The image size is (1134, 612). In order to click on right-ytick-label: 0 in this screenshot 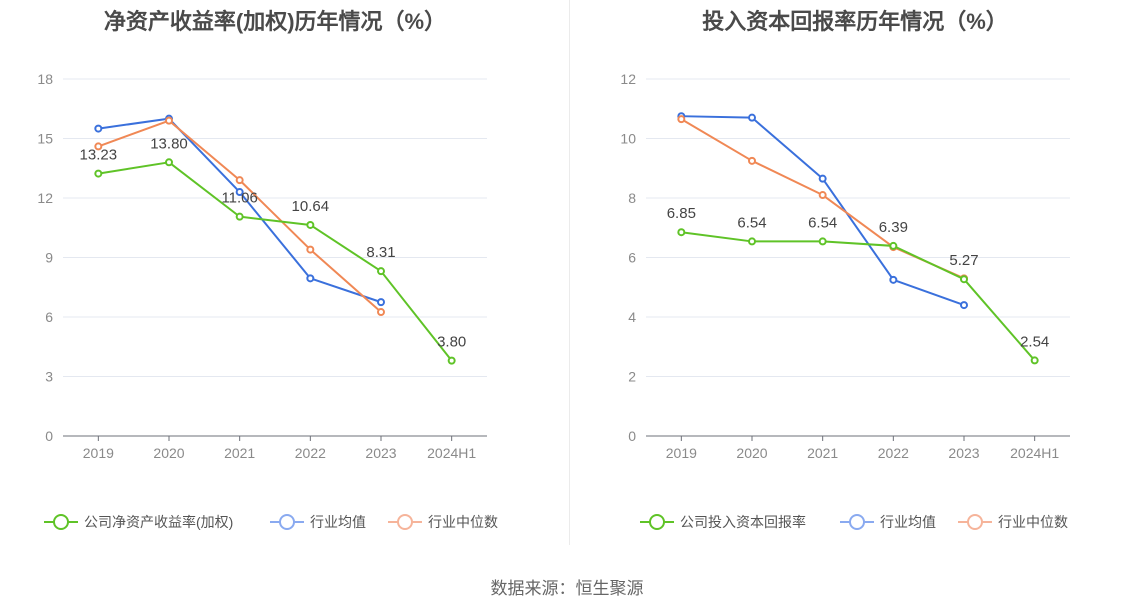, I will do `click(632, 436)`.